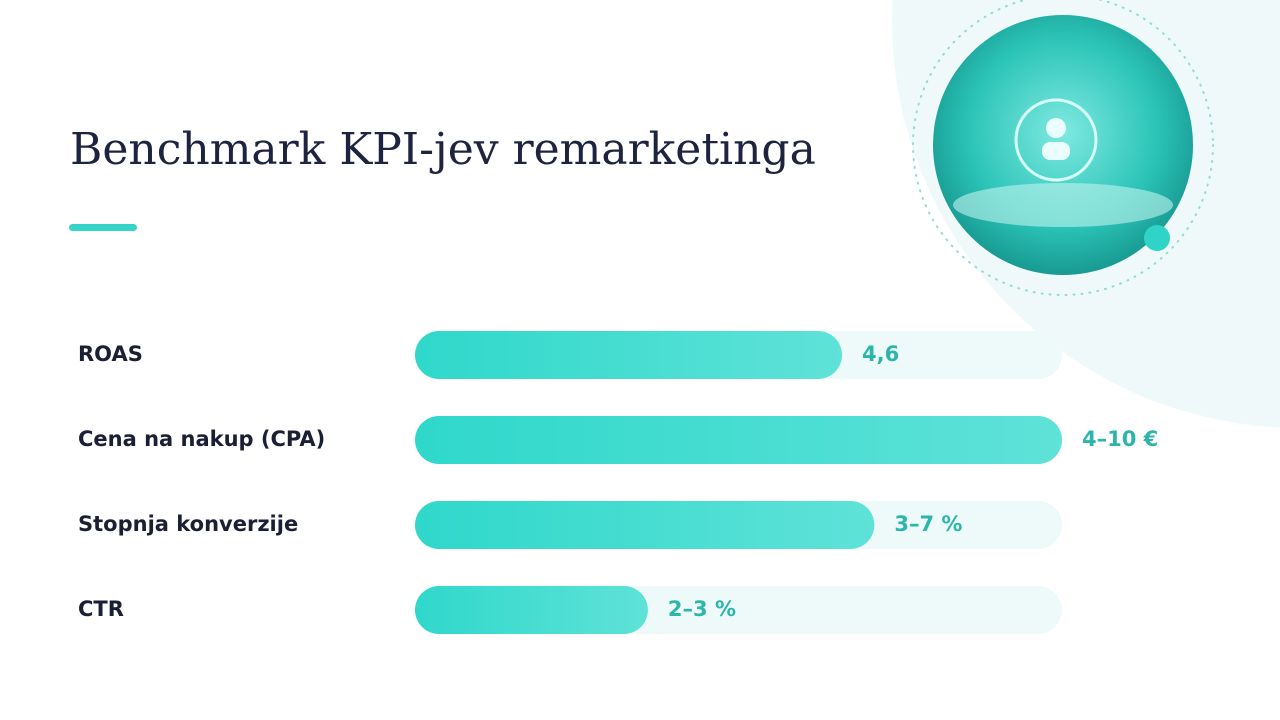 This screenshot has height=720, width=1280. What do you see at coordinates (702, 609) in the screenshot?
I see `kpi-value: 2–3 %` at bounding box center [702, 609].